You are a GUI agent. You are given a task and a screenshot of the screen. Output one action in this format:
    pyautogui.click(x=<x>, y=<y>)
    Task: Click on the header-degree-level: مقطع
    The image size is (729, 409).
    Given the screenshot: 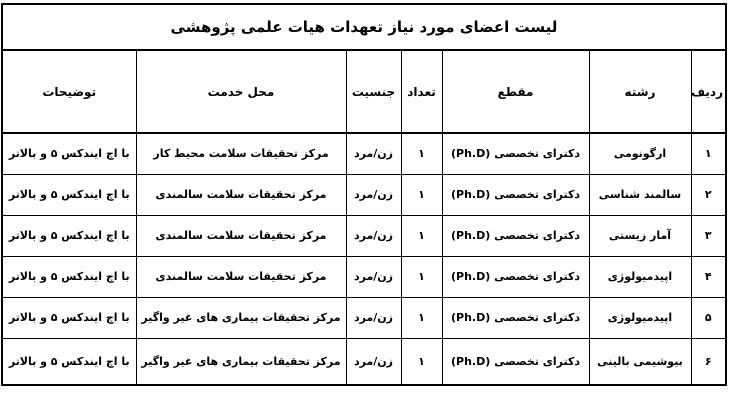 What is the action you would take?
    pyautogui.click(x=515, y=91)
    